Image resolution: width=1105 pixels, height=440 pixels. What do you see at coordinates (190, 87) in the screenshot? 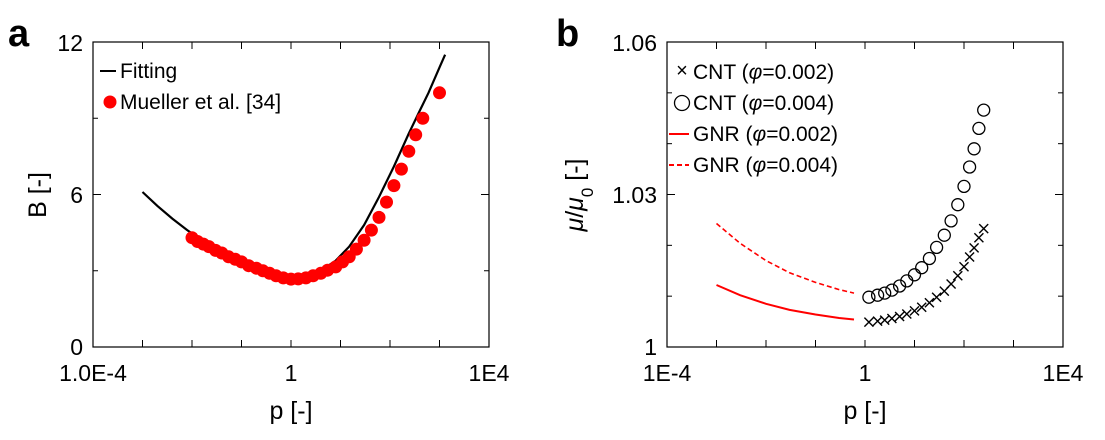
I see `panel-a-legend: Fitting Mueller et al. [34]` at bounding box center [190, 87].